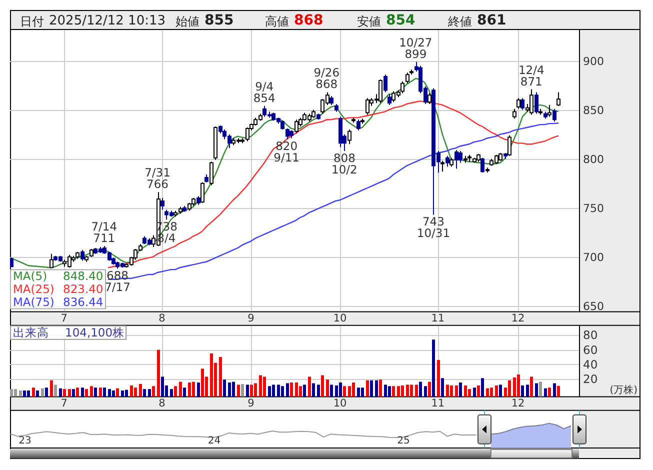 This screenshot has width=653, height=470. Describe the element at coordinates (590, 335) in the screenshot. I see `y-tick-label: 80` at that location.